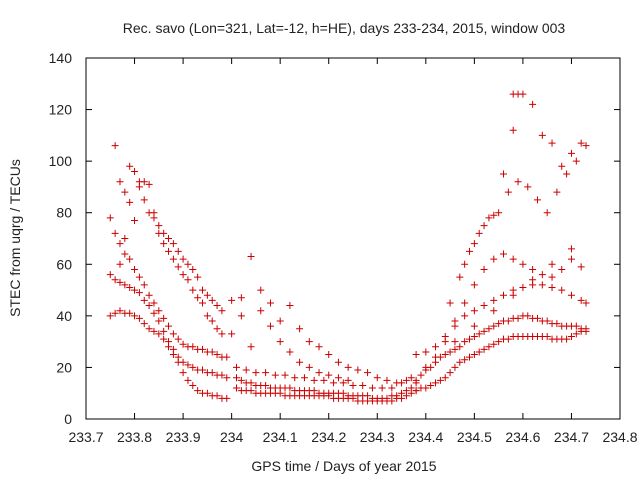 Image resolution: width=640 pixels, height=480 pixels. I want to click on x-tick-label: 234.8, so click(619, 437).